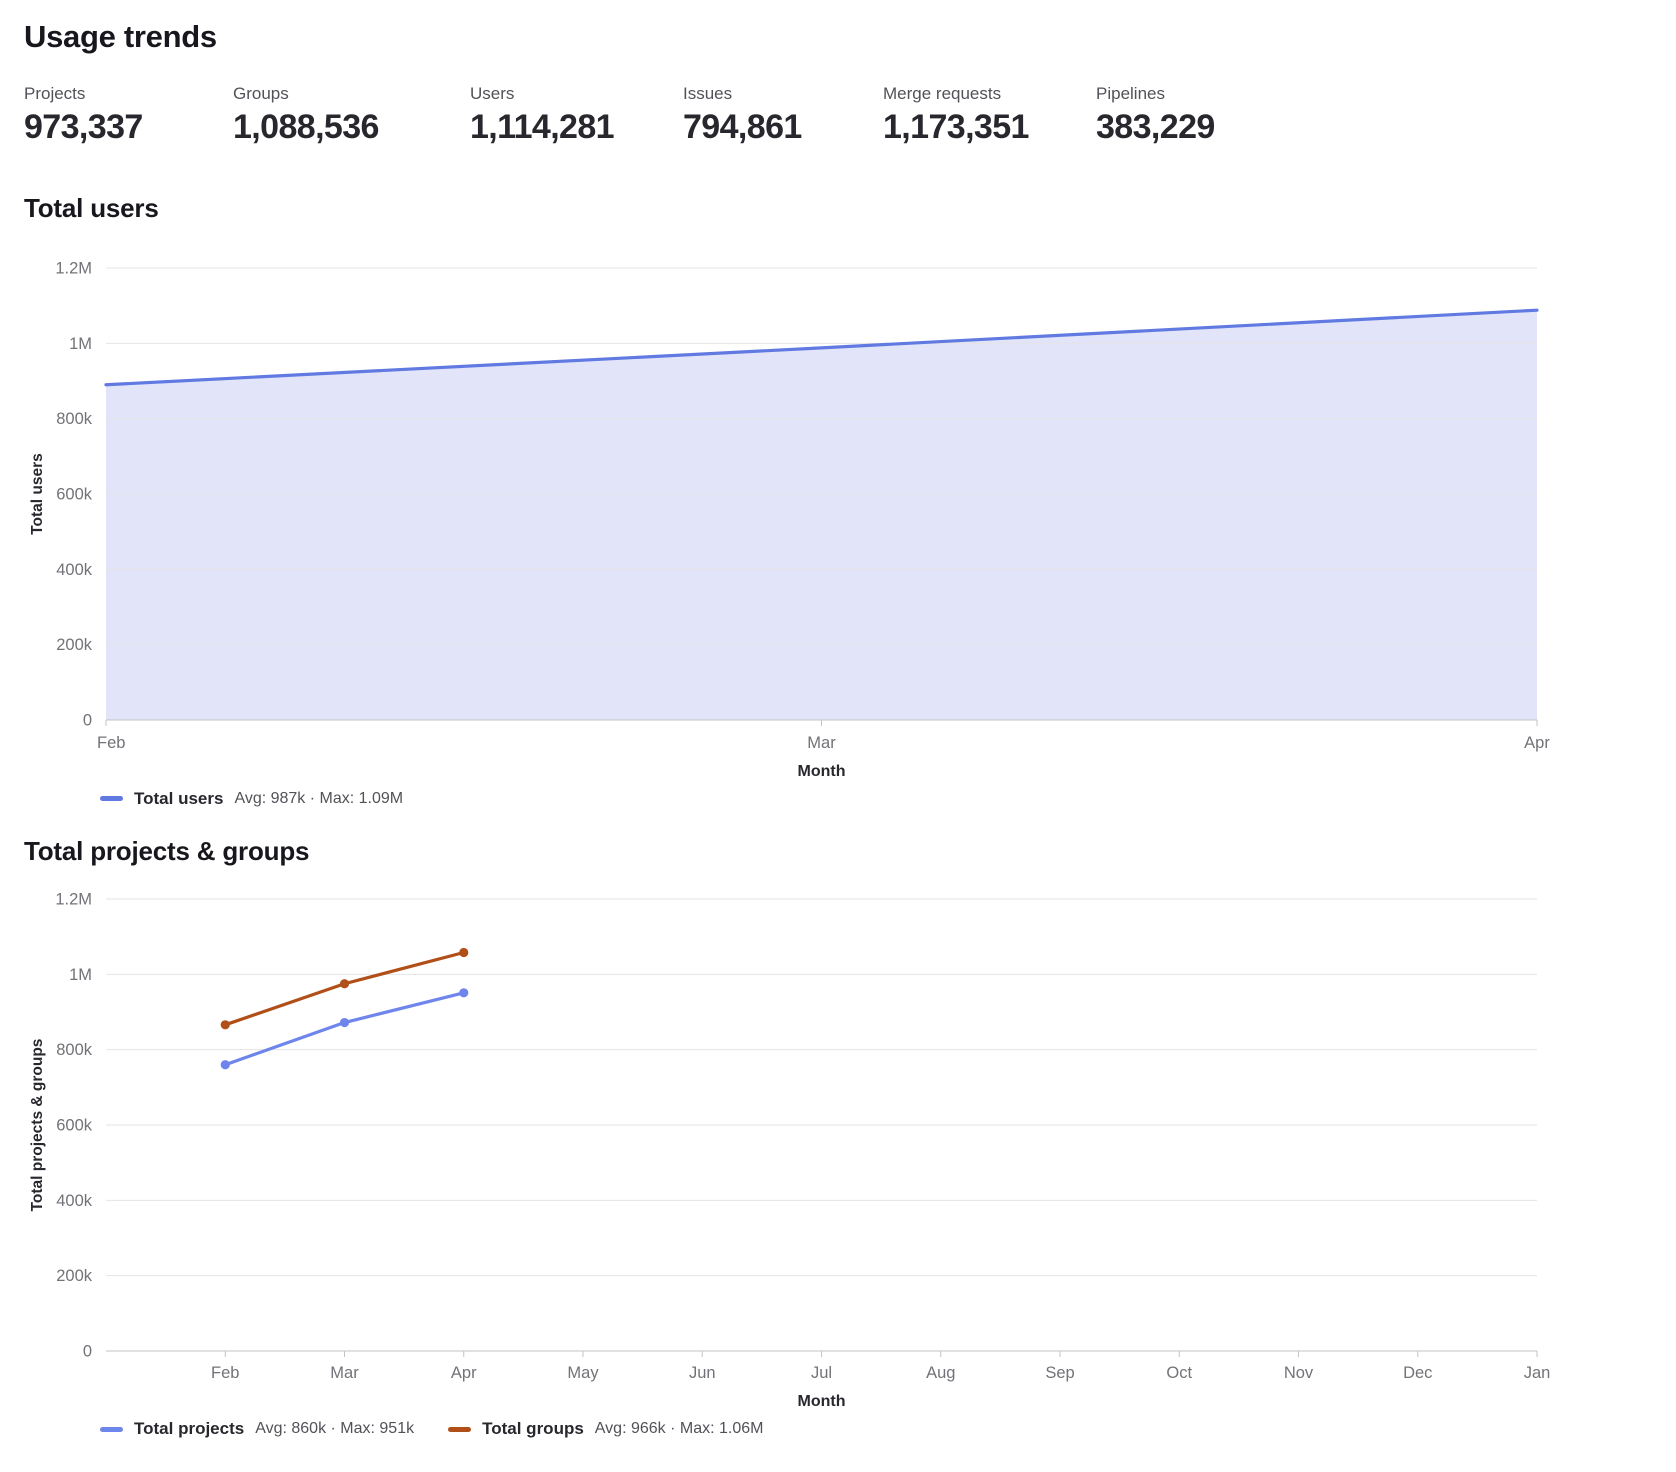 The height and width of the screenshot is (1472, 1676). What do you see at coordinates (1155, 127) in the screenshot?
I see `stat-value: 383,229` at bounding box center [1155, 127].